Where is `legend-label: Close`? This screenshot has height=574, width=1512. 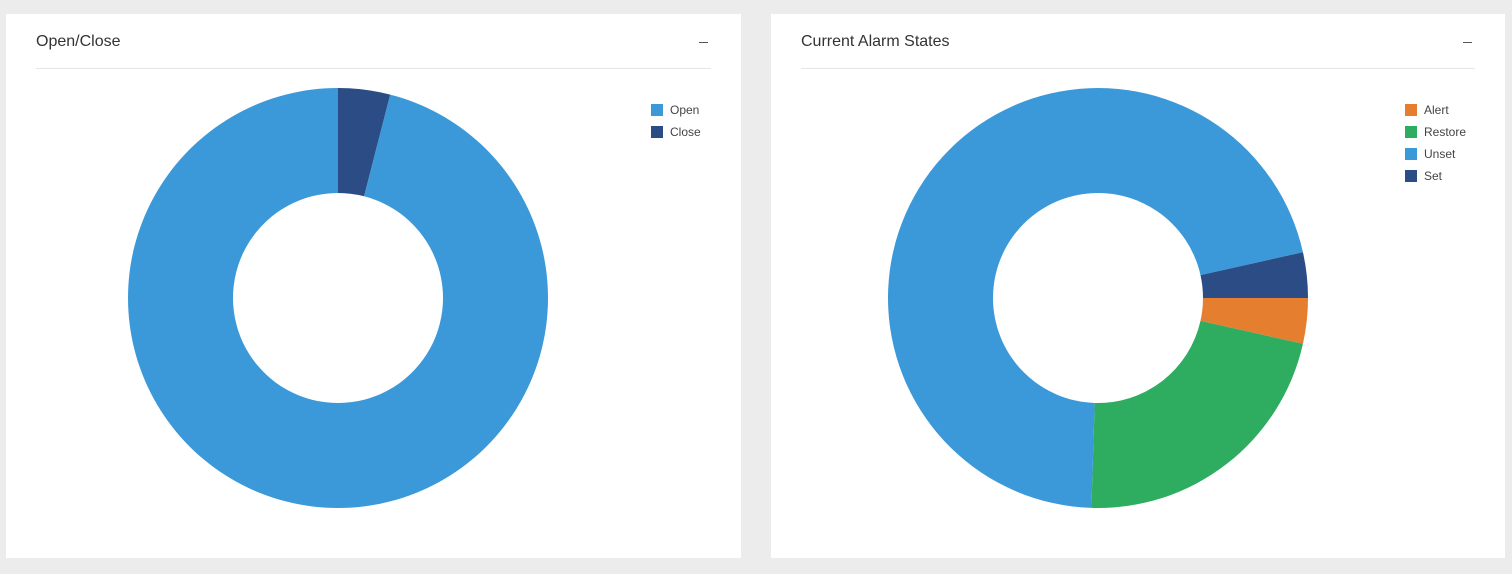
legend-label: Close is located at coordinates (685, 132).